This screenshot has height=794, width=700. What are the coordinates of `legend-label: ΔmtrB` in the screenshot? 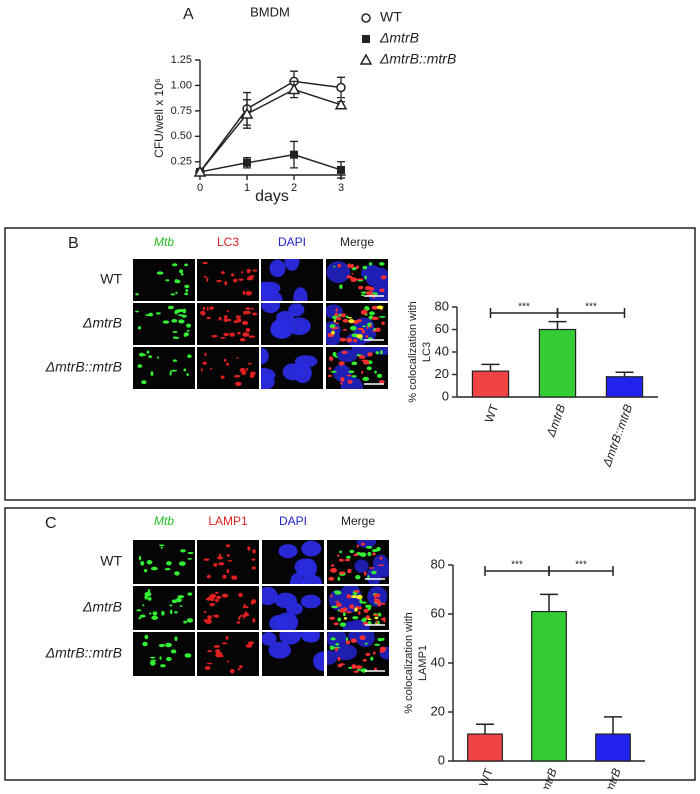 It's located at (399, 38).